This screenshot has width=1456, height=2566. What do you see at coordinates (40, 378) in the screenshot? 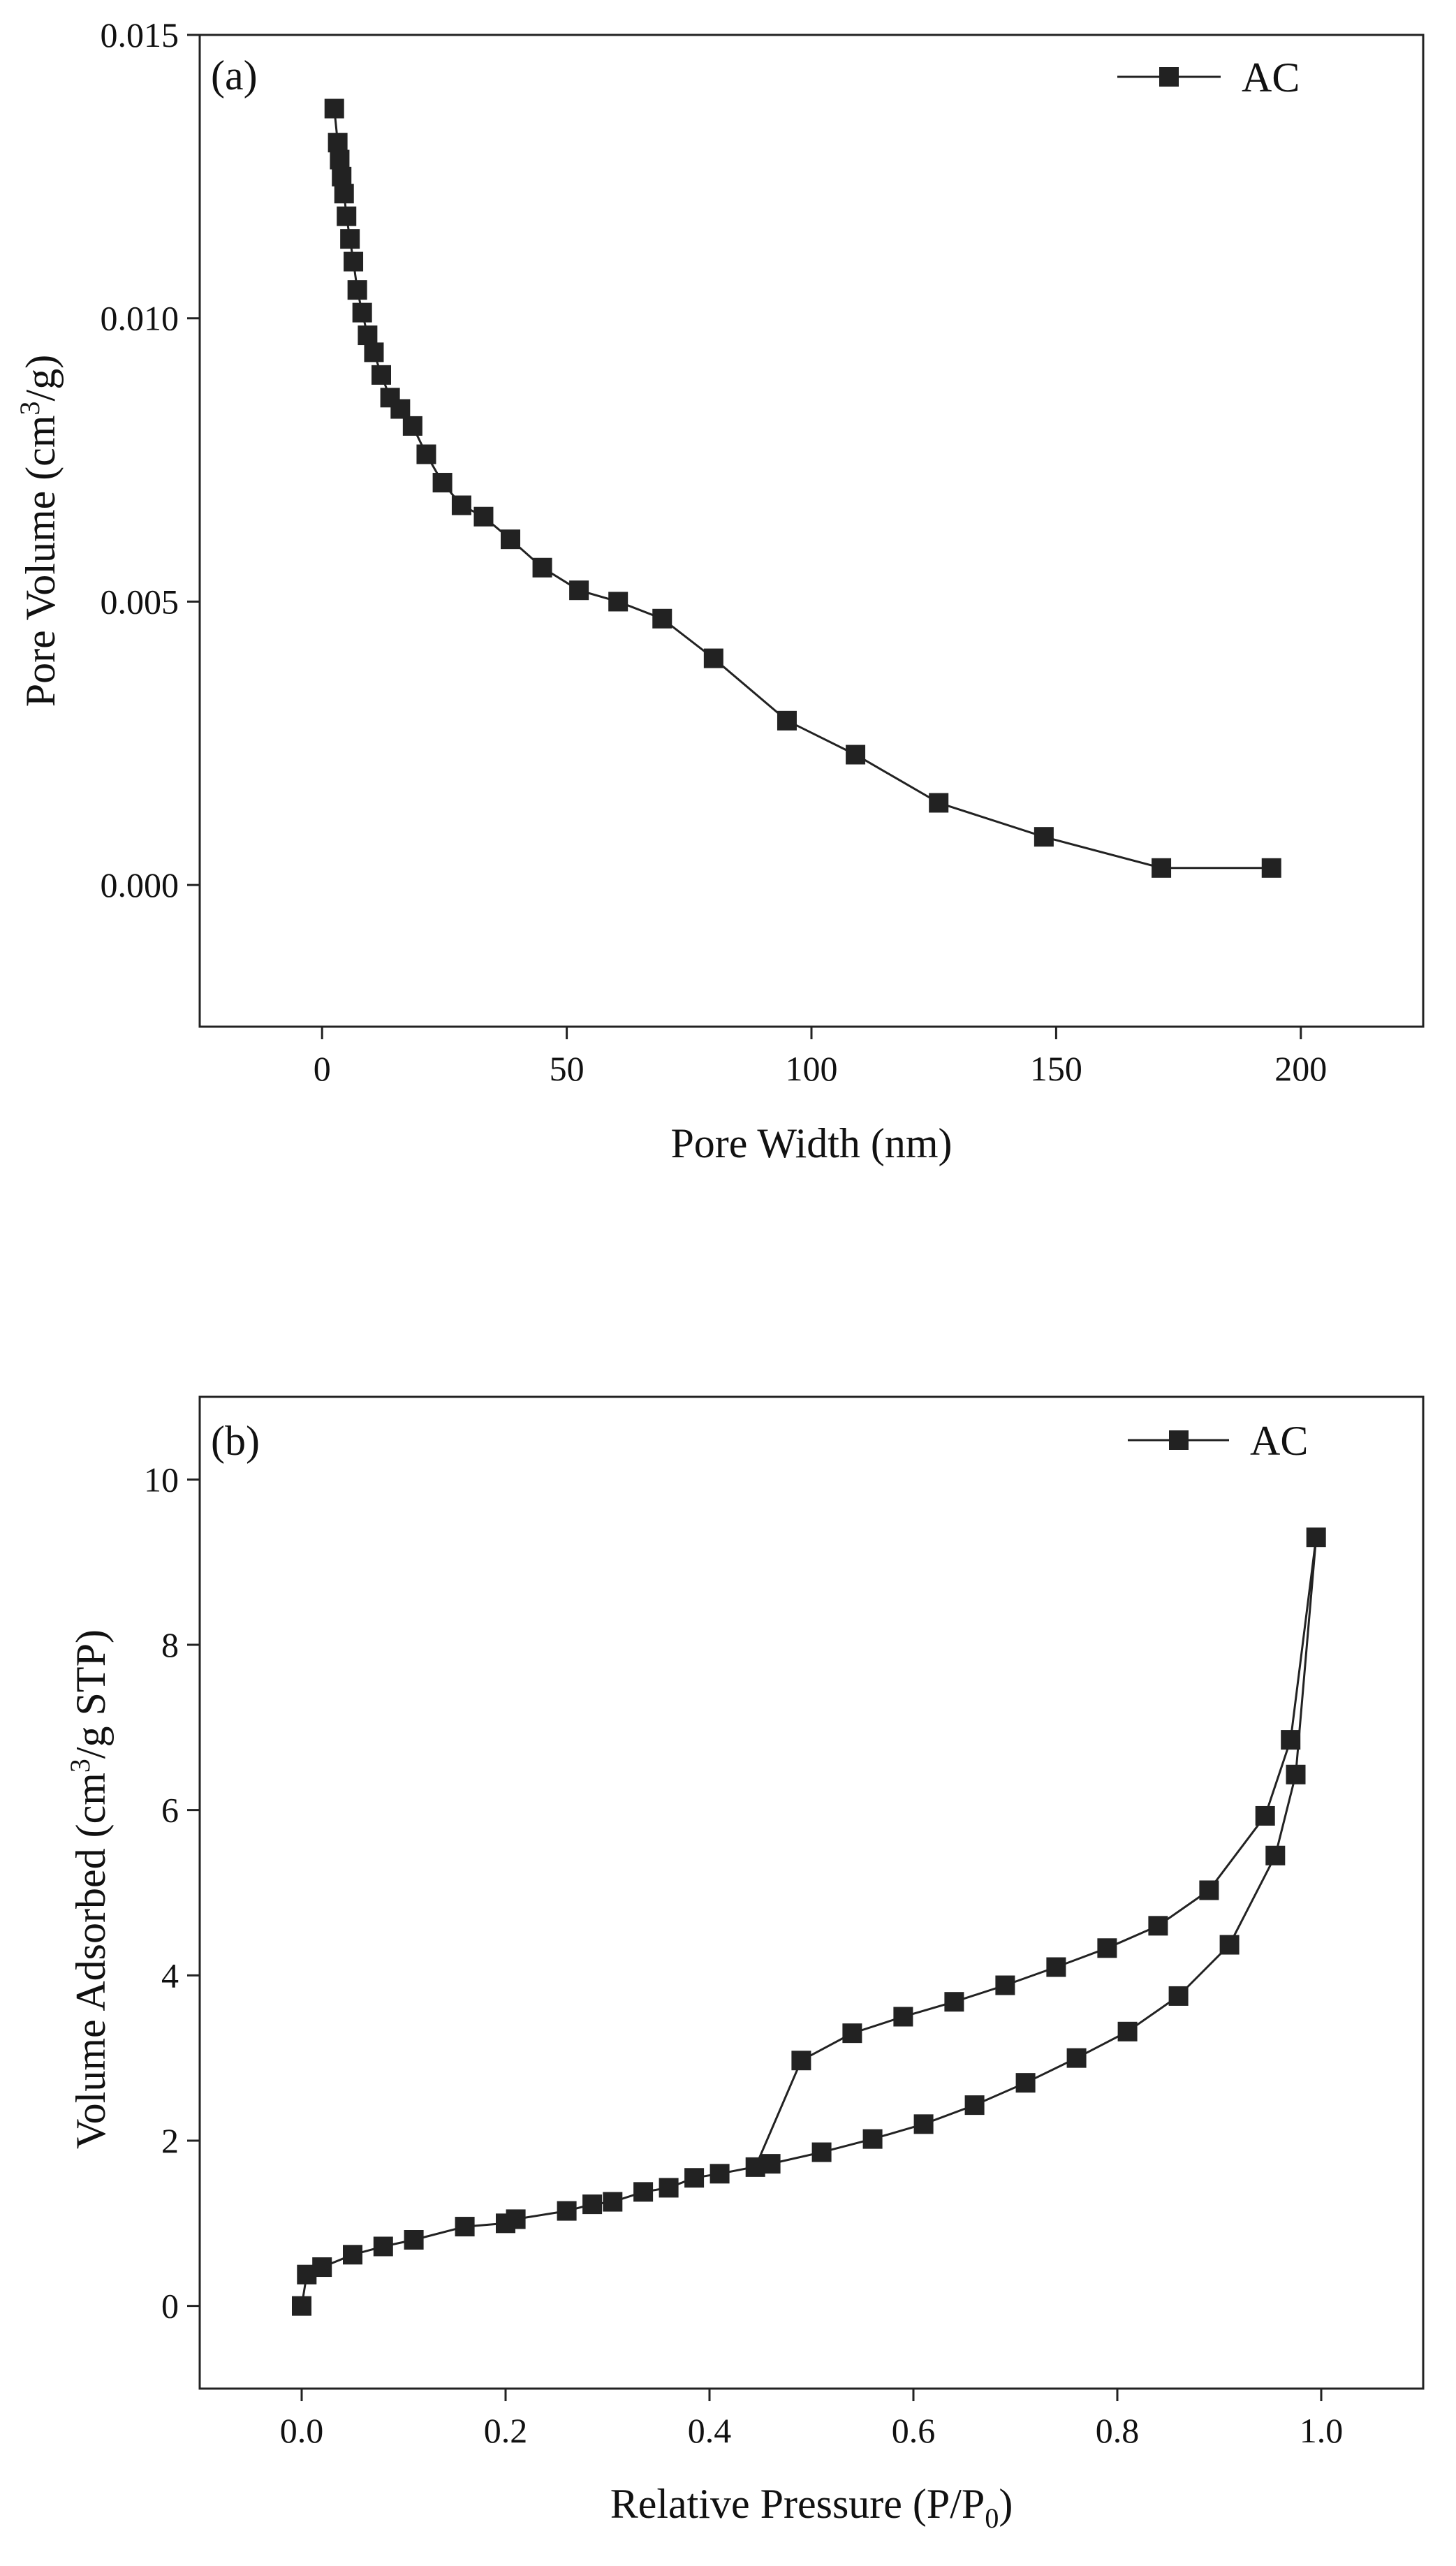
I see `y-axis-title-part: /g)` at bounding box center [40, 378].